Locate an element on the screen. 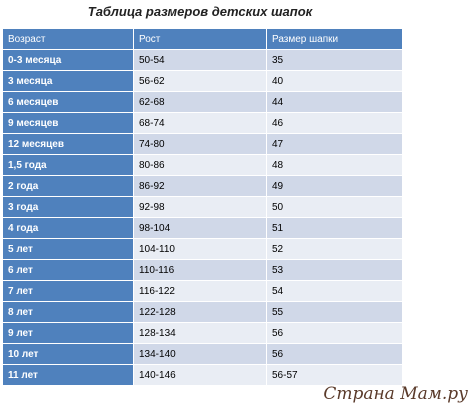 Image resolution: width=474 pixels, height=410 pixels. age-cell: 4 года is located at coordinates (68, 228).